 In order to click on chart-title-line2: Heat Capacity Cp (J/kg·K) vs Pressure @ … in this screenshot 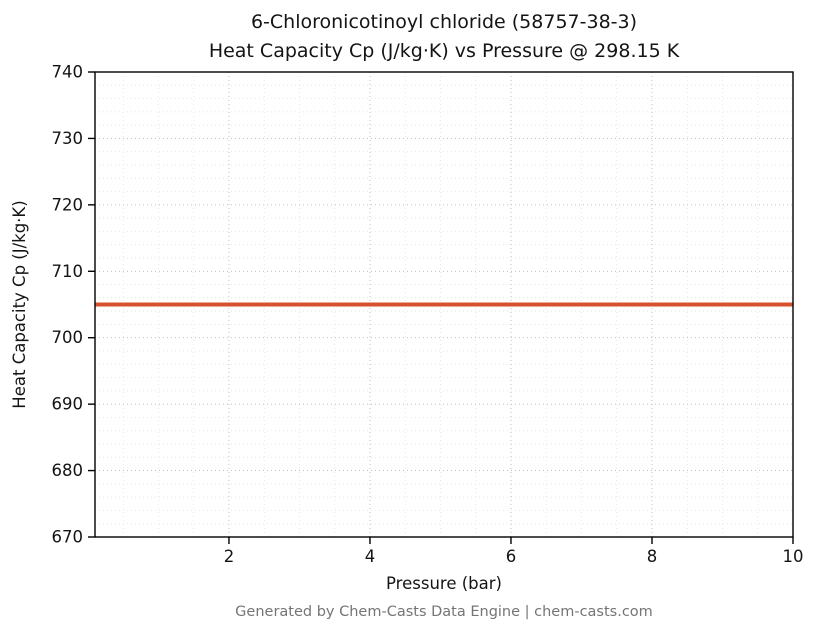, I will do `click(444, 51)`.